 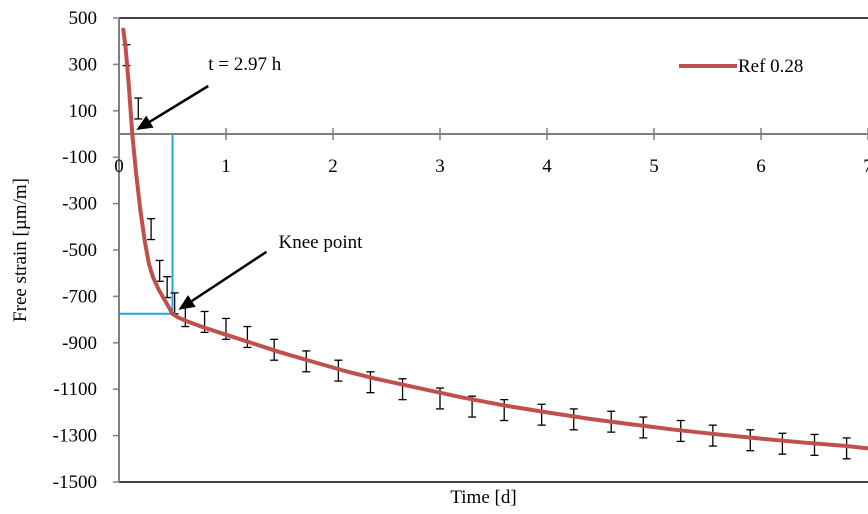 What do you see at coordinates (244, 64) in the screenshot?
I see `annotation-t-text: t = 2.97 h` at bounding box center [244, 64].